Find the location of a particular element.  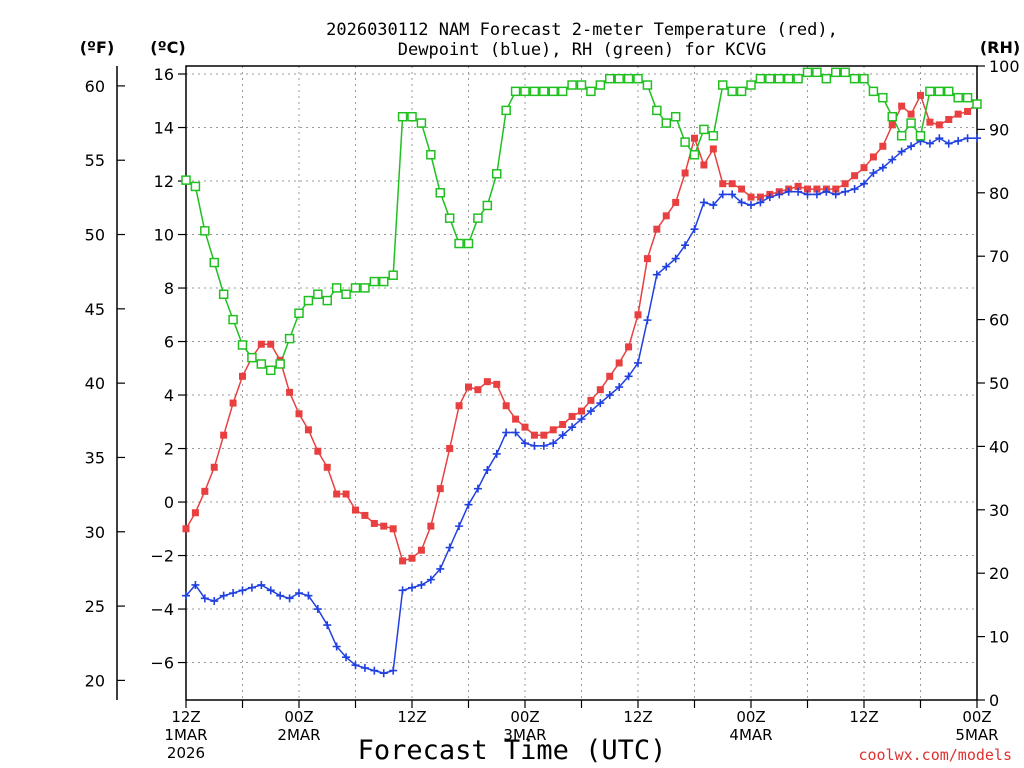

fahrenheit-tick-label: 20 is located at coordinates (95, 680).